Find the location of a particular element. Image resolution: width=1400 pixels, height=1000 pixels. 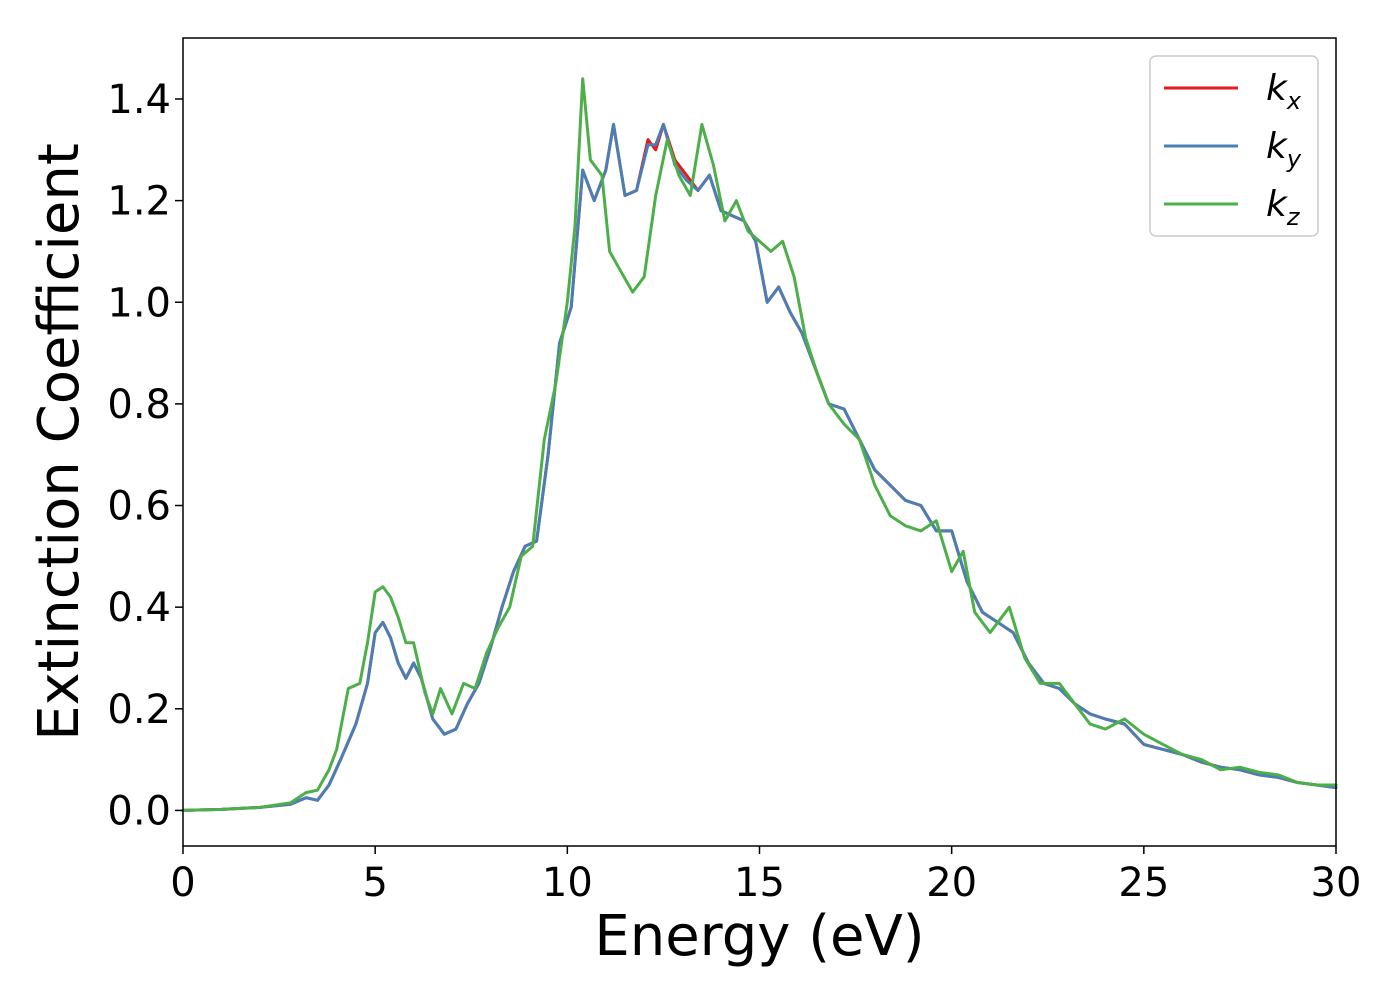

y-axis-label: Extinction Coefficient is located at coordinates (59, 442).